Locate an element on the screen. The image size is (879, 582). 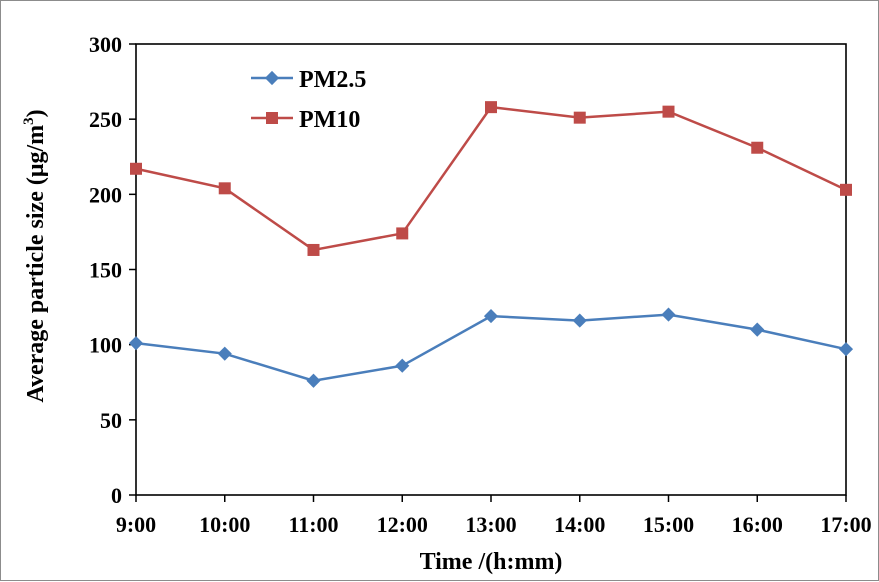
y-tick-label: 150 is located at coordinates (105, 270).